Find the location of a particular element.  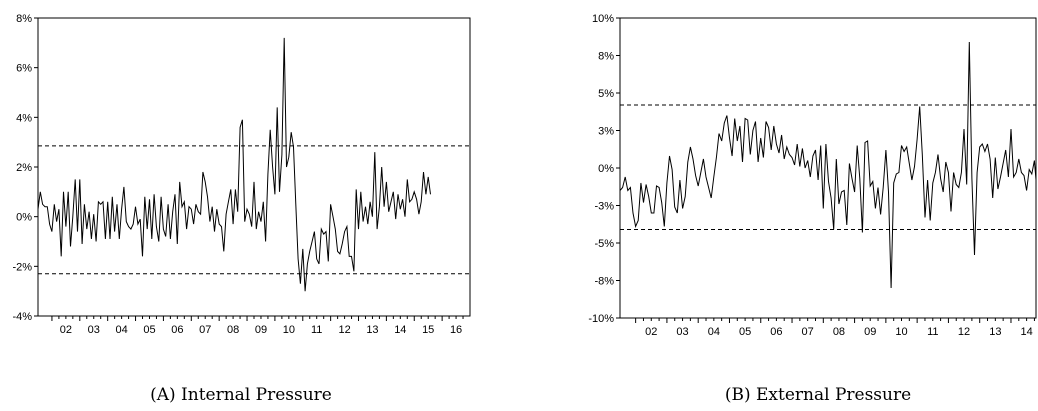

y-tick-label: -5% is located at coordinates (604, 244).